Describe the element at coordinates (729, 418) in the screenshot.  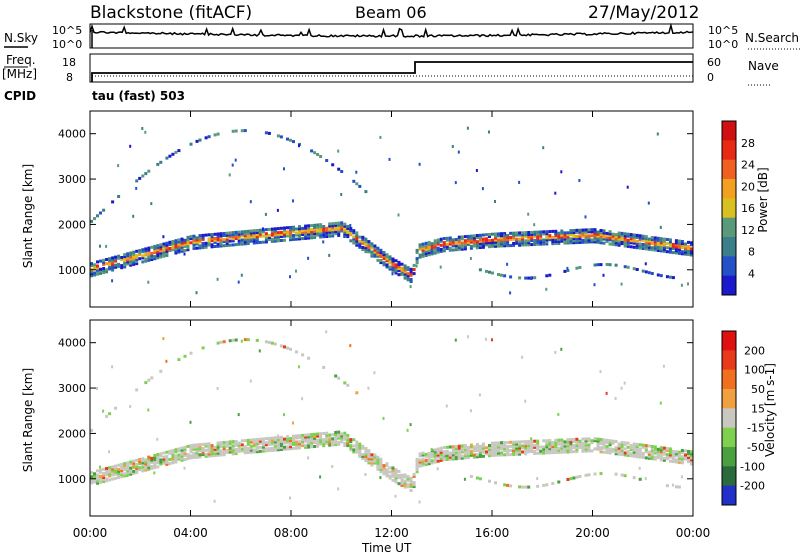
I see `colorbar-frame` at that location.